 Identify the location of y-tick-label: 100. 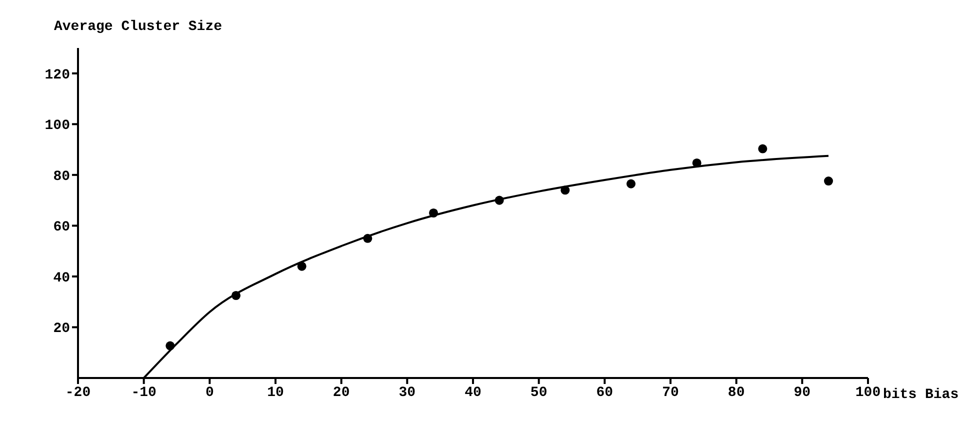
(57, 126).